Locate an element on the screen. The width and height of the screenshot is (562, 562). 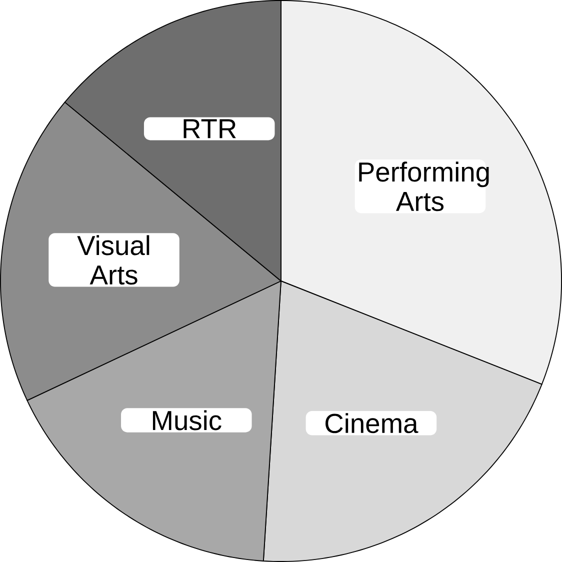
slice-label: Performing Arts is located at coordinates (424, 187).